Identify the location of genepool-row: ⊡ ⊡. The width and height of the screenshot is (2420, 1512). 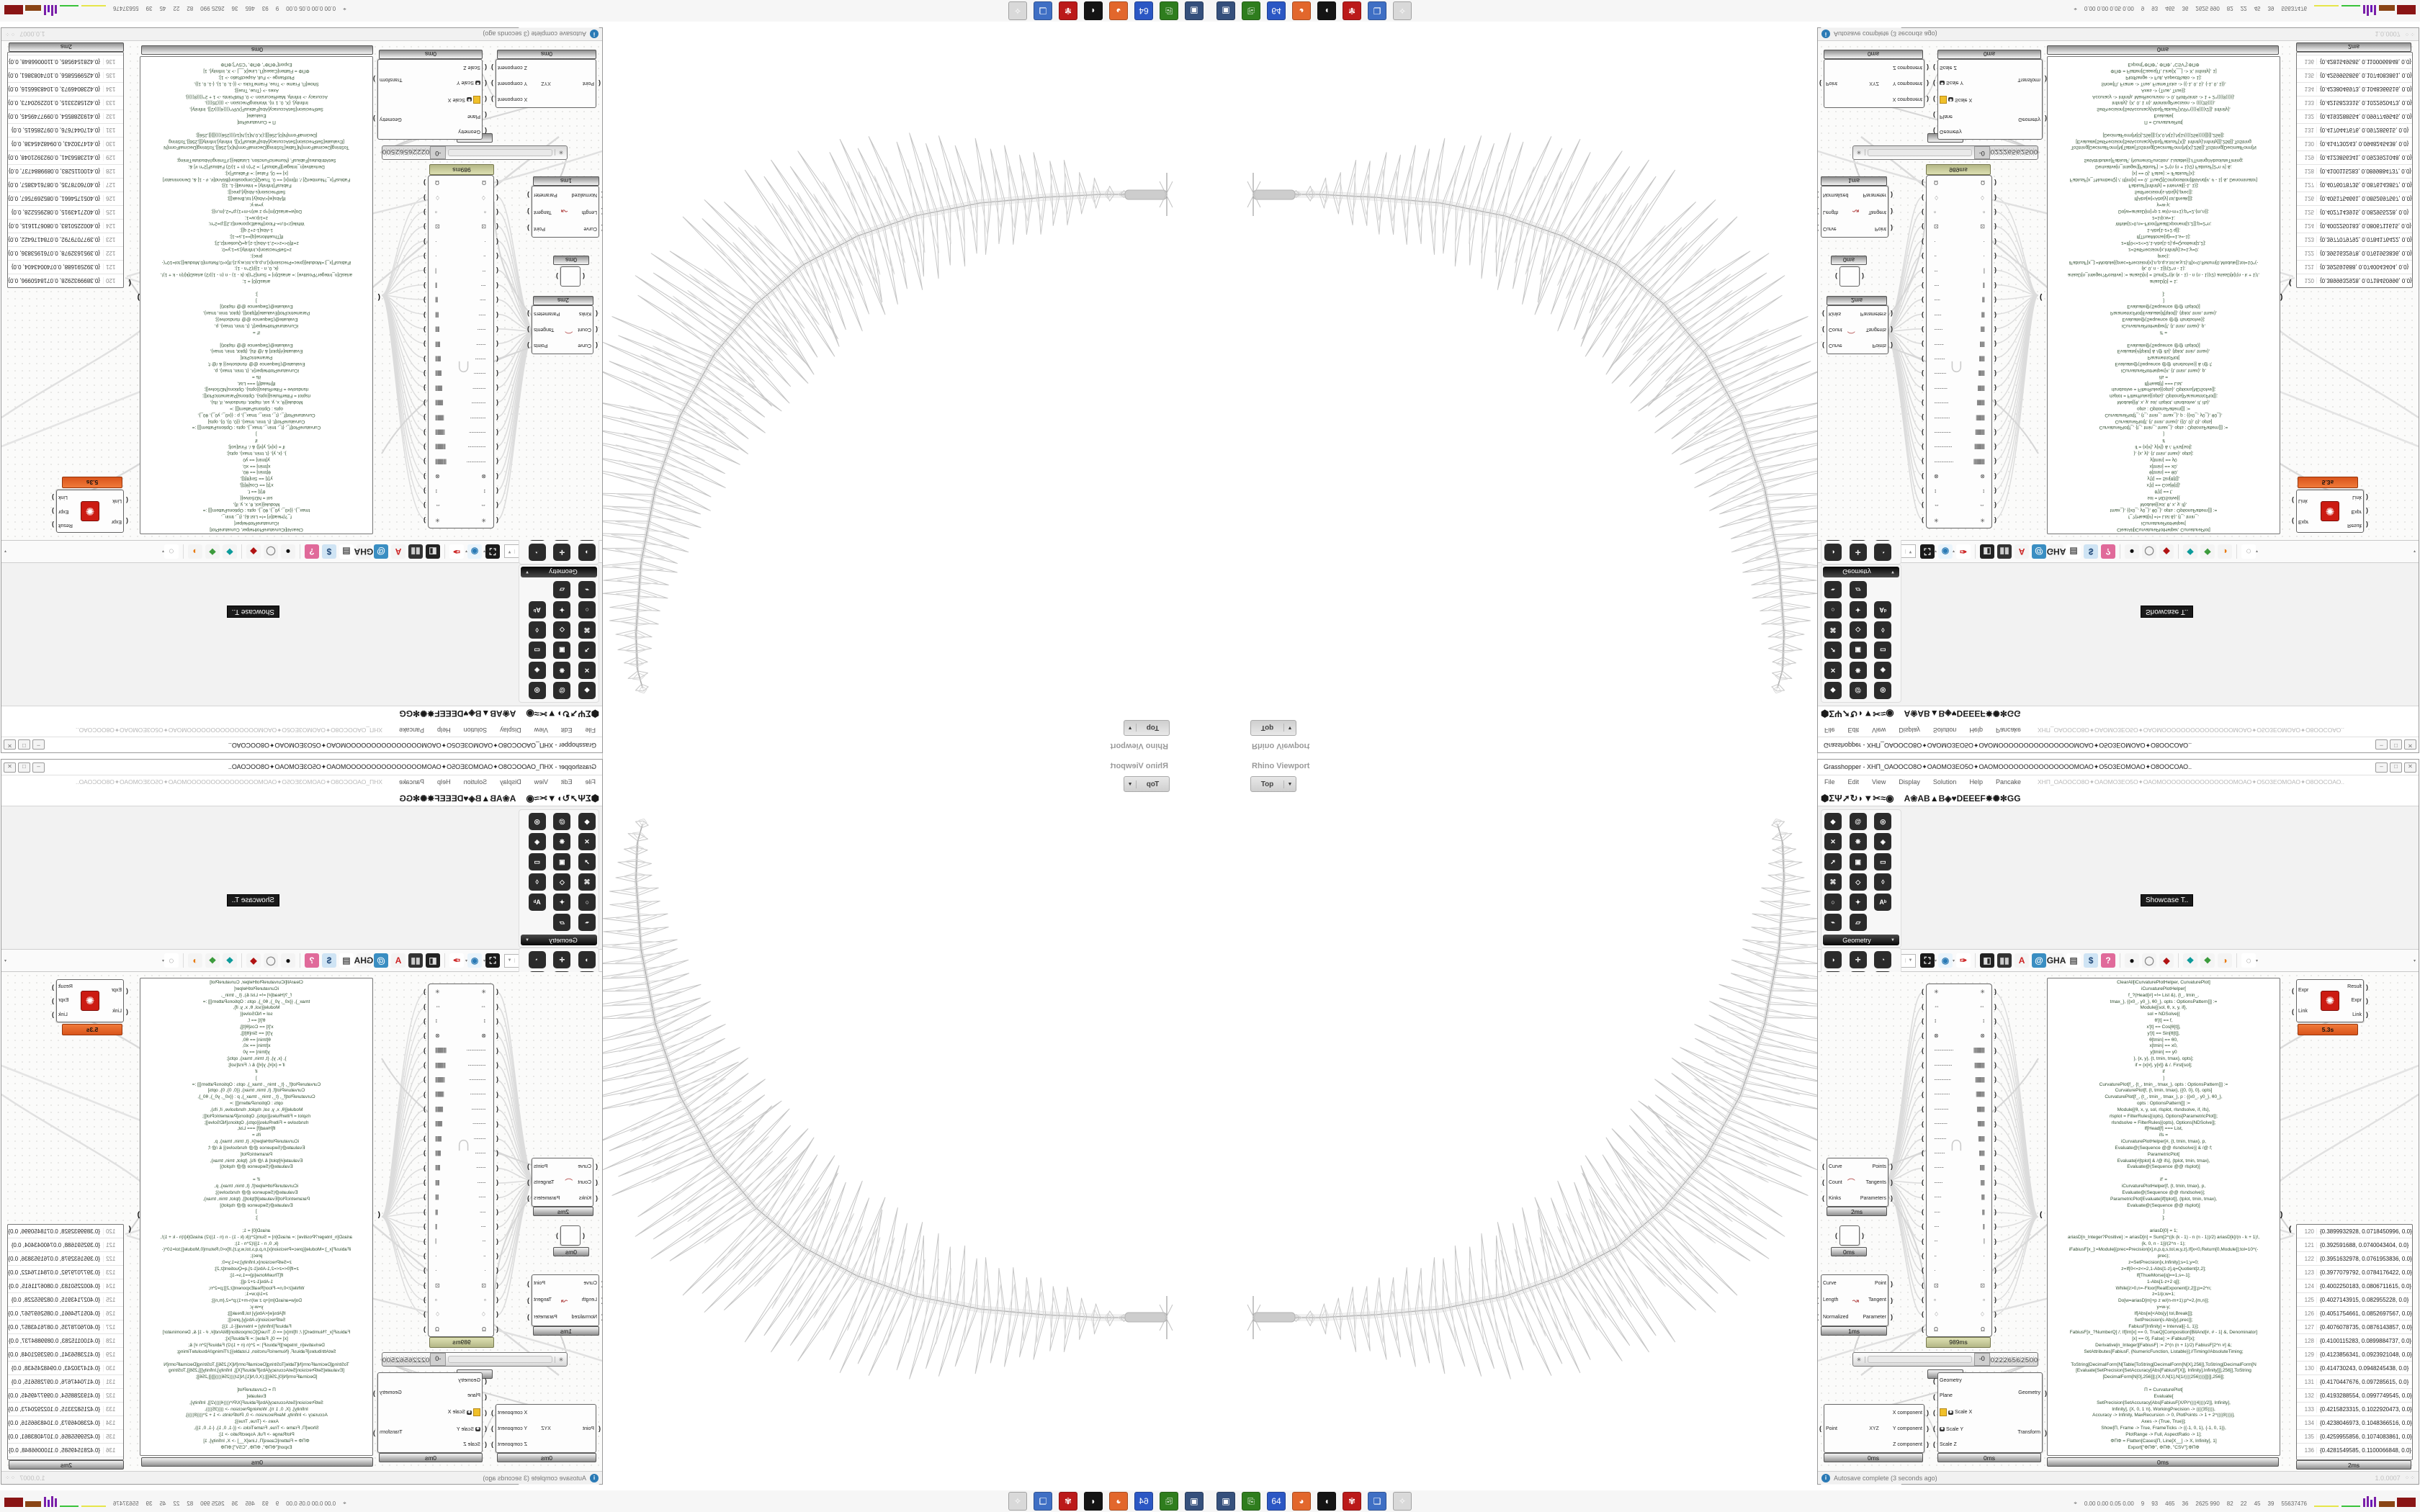
(1959, 226).